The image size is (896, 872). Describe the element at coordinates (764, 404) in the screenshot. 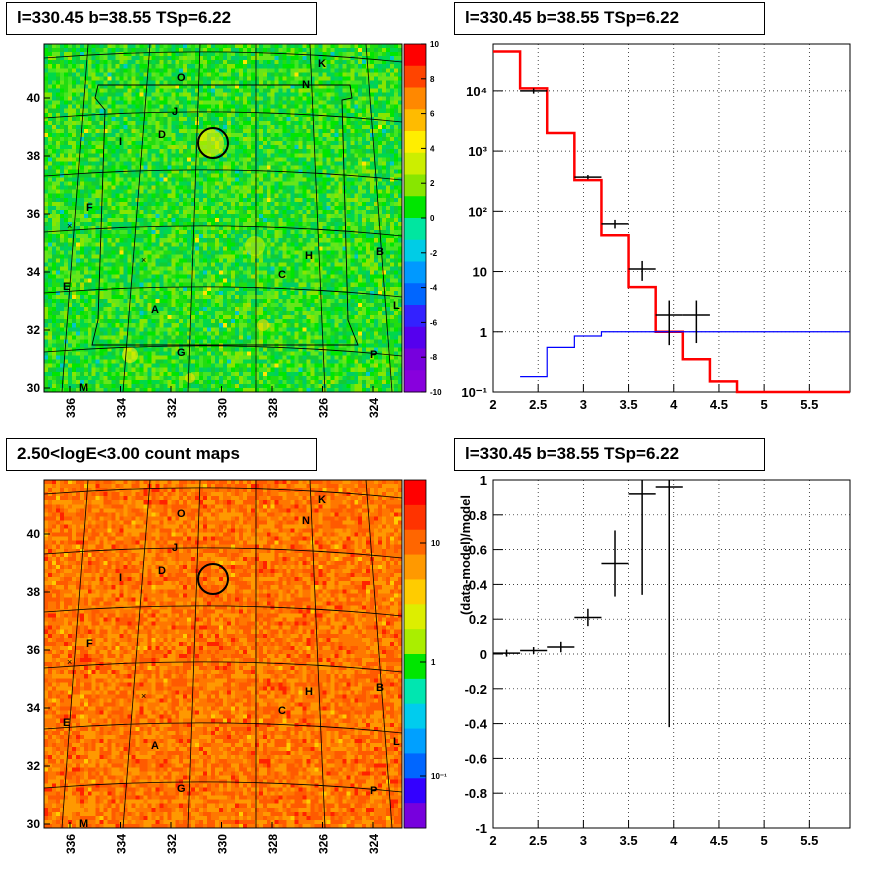

I see `x-tick-label: 5` at that location.